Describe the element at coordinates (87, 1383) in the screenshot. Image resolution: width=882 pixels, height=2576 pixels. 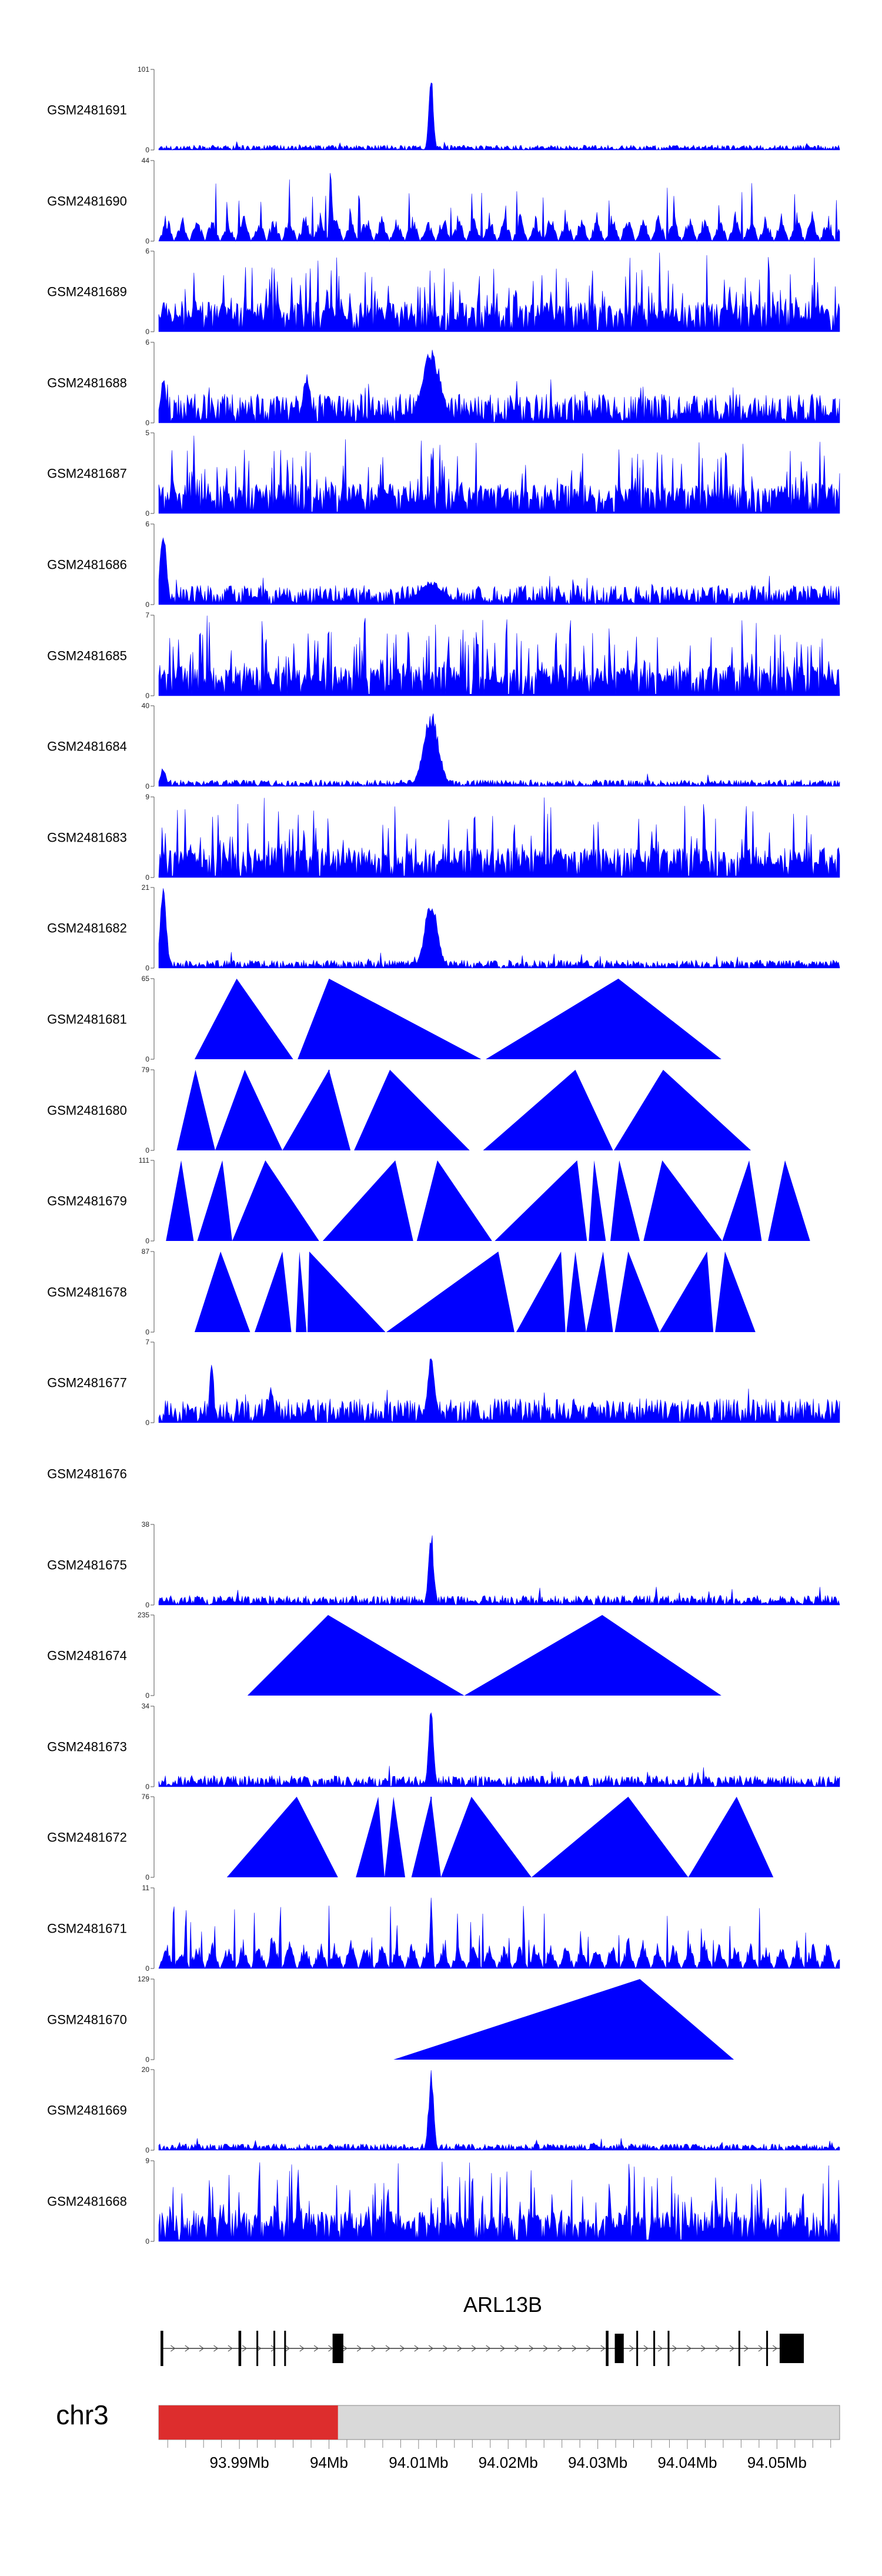
I see `track-label: GSM2481677` at that location.